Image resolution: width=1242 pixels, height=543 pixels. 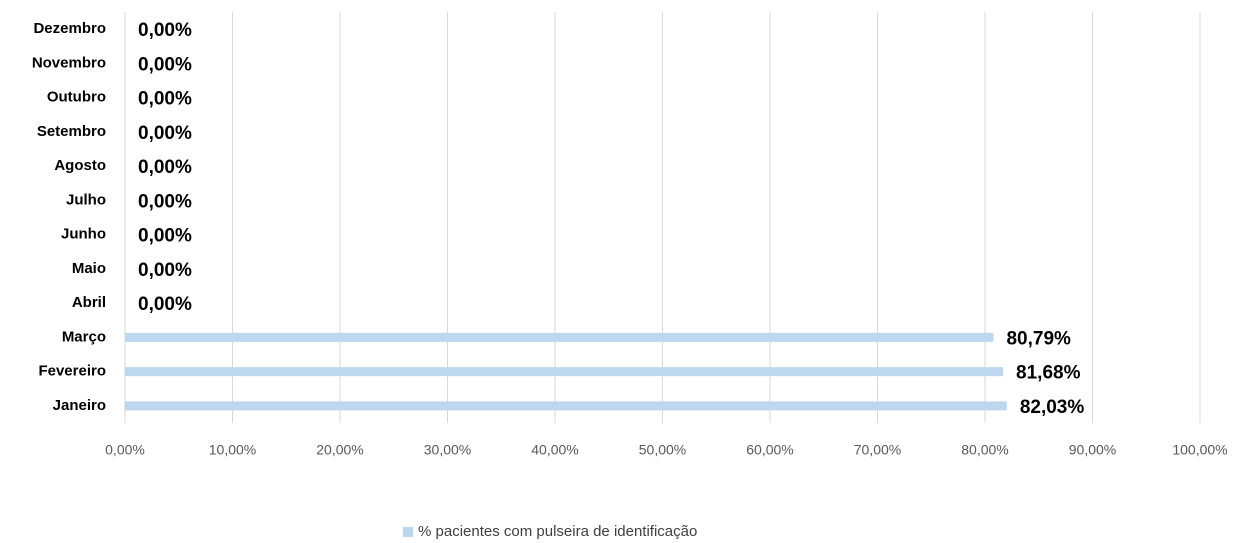 I want to click on x-tick-label: 20,00%, so click(x=339, y=450).